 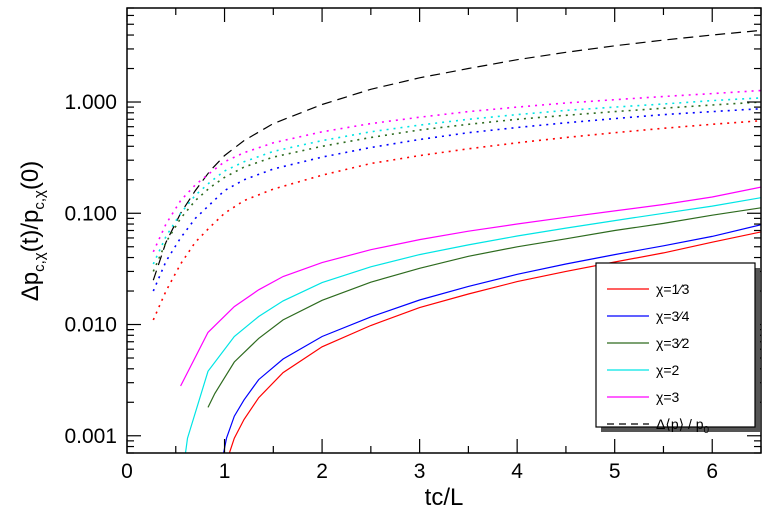 I want to click on legend-label: χ=3, so click(x=668, y=397).